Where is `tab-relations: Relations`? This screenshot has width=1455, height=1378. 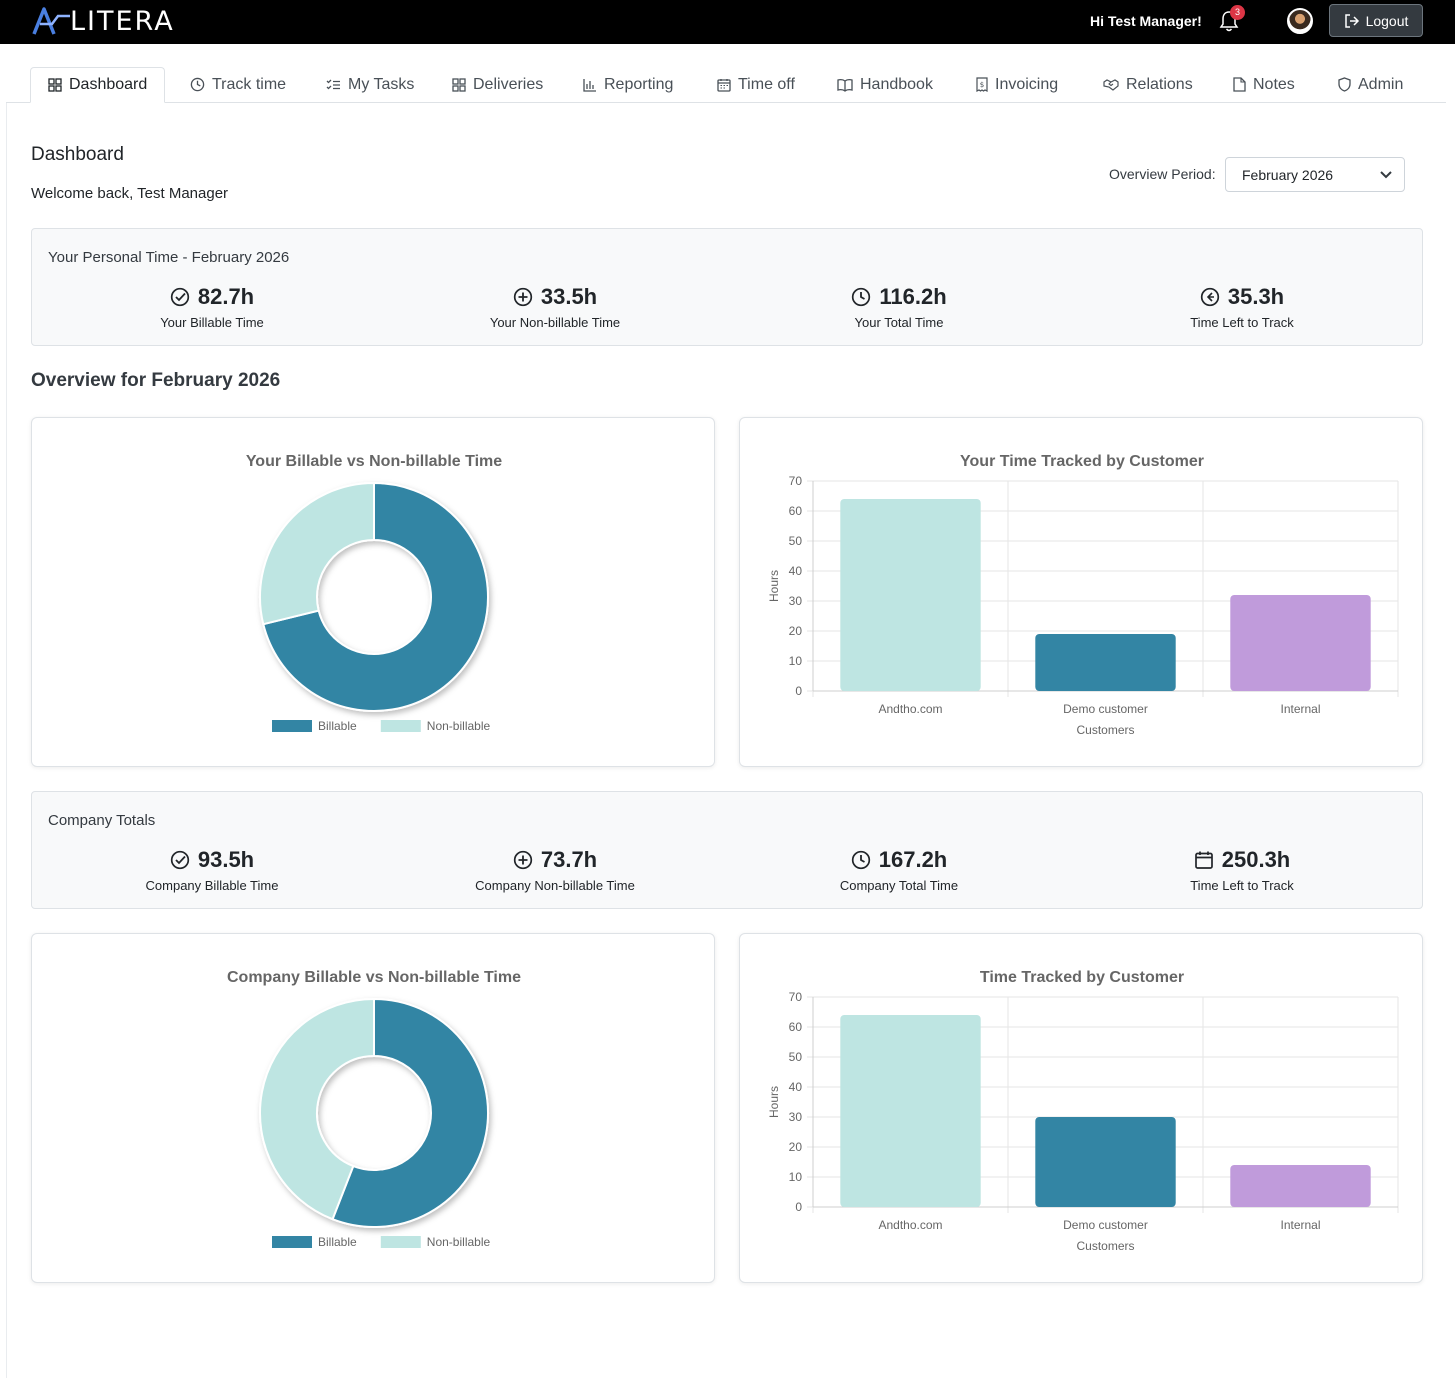 tab-relations: Relations is located at coordinates (1148, 84).